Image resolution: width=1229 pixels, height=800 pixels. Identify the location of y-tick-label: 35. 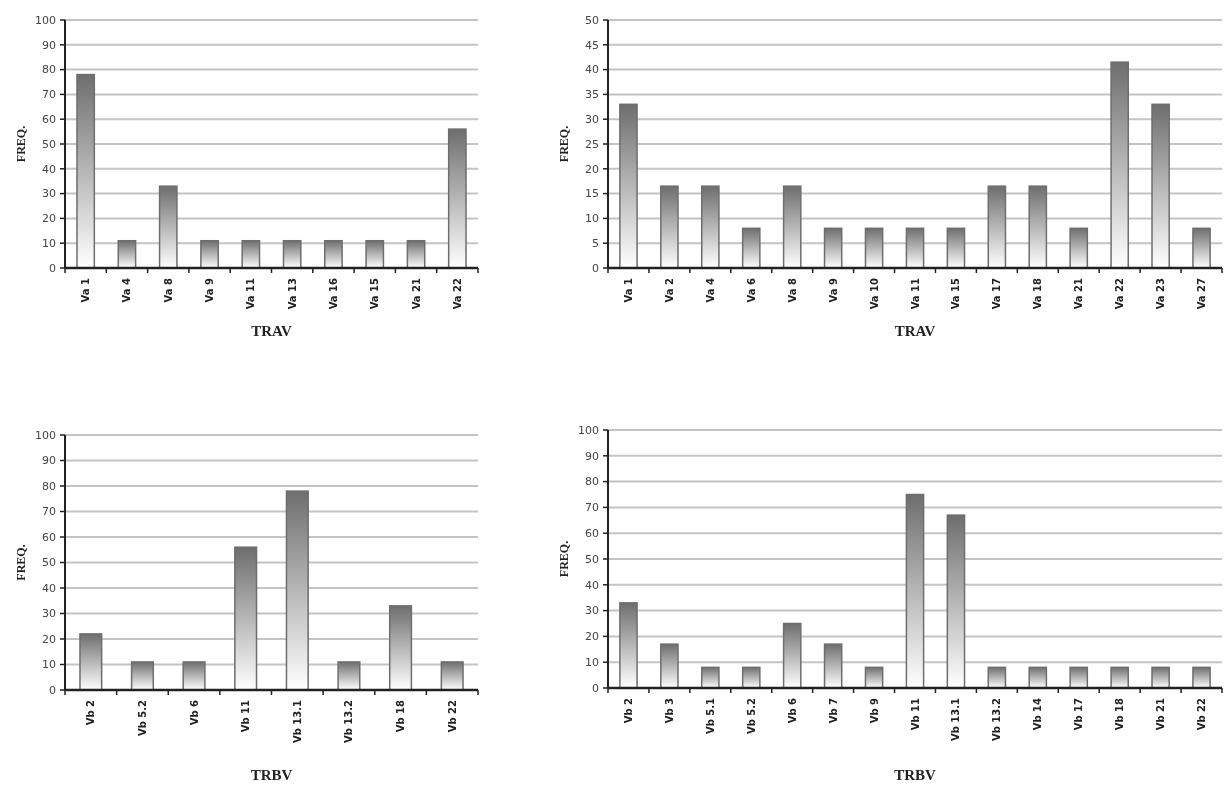
(592, 95).